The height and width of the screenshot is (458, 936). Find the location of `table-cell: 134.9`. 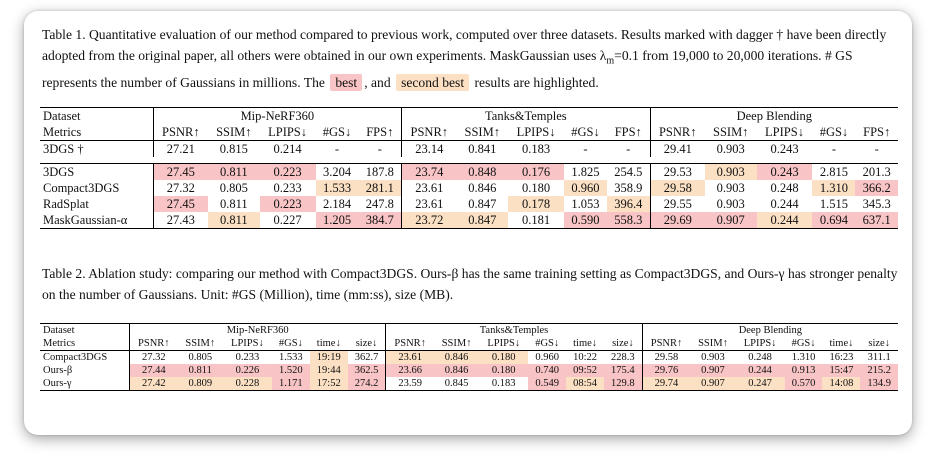

table-cell: 134.9 is located at coordinates (879, 384).